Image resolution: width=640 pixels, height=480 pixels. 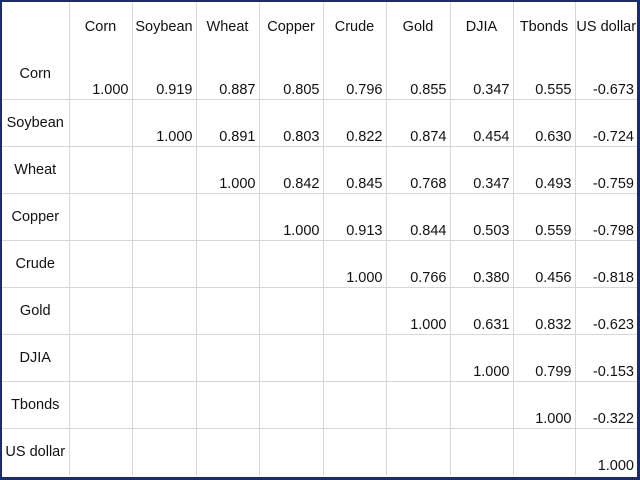 What do you see at coordinates (36, 358) in the screenshot?
I see `row-header: DJIA` at bounding box center [36, 358].